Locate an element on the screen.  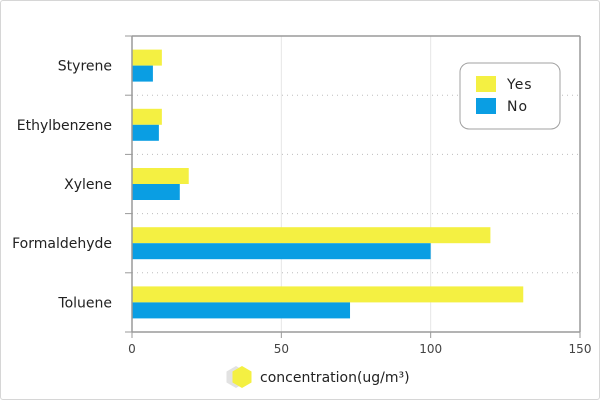
x-axis-title: concentration(ug/m³) is located at coordinates (318, 377).